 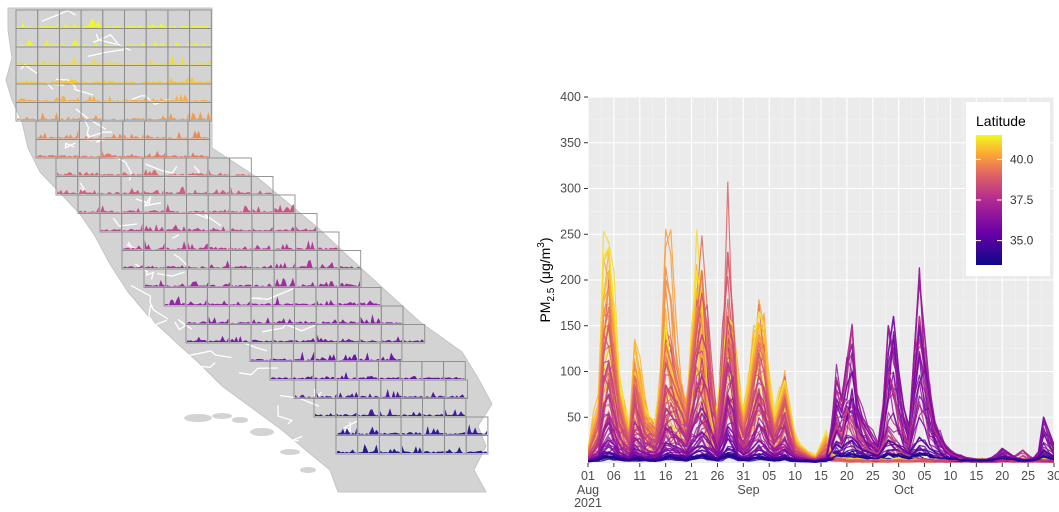 What do you see at coordinates (745, 490) in the screenshot?
I see `x-axis-months: Aug Sep Oct` at bounding box center [745, 490].